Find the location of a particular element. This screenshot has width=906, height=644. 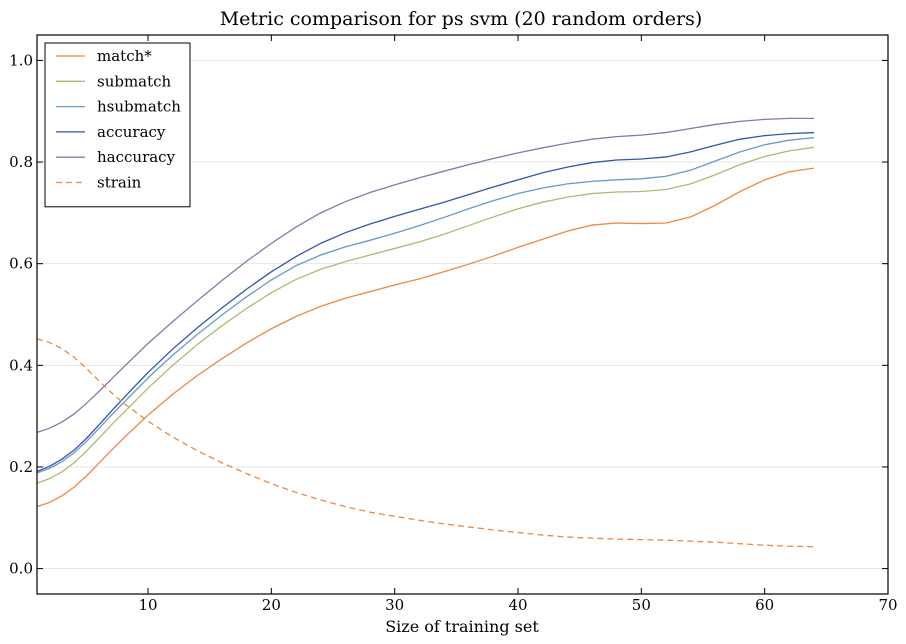

x-tick-label: 60 is located at coordinates (764, 605).